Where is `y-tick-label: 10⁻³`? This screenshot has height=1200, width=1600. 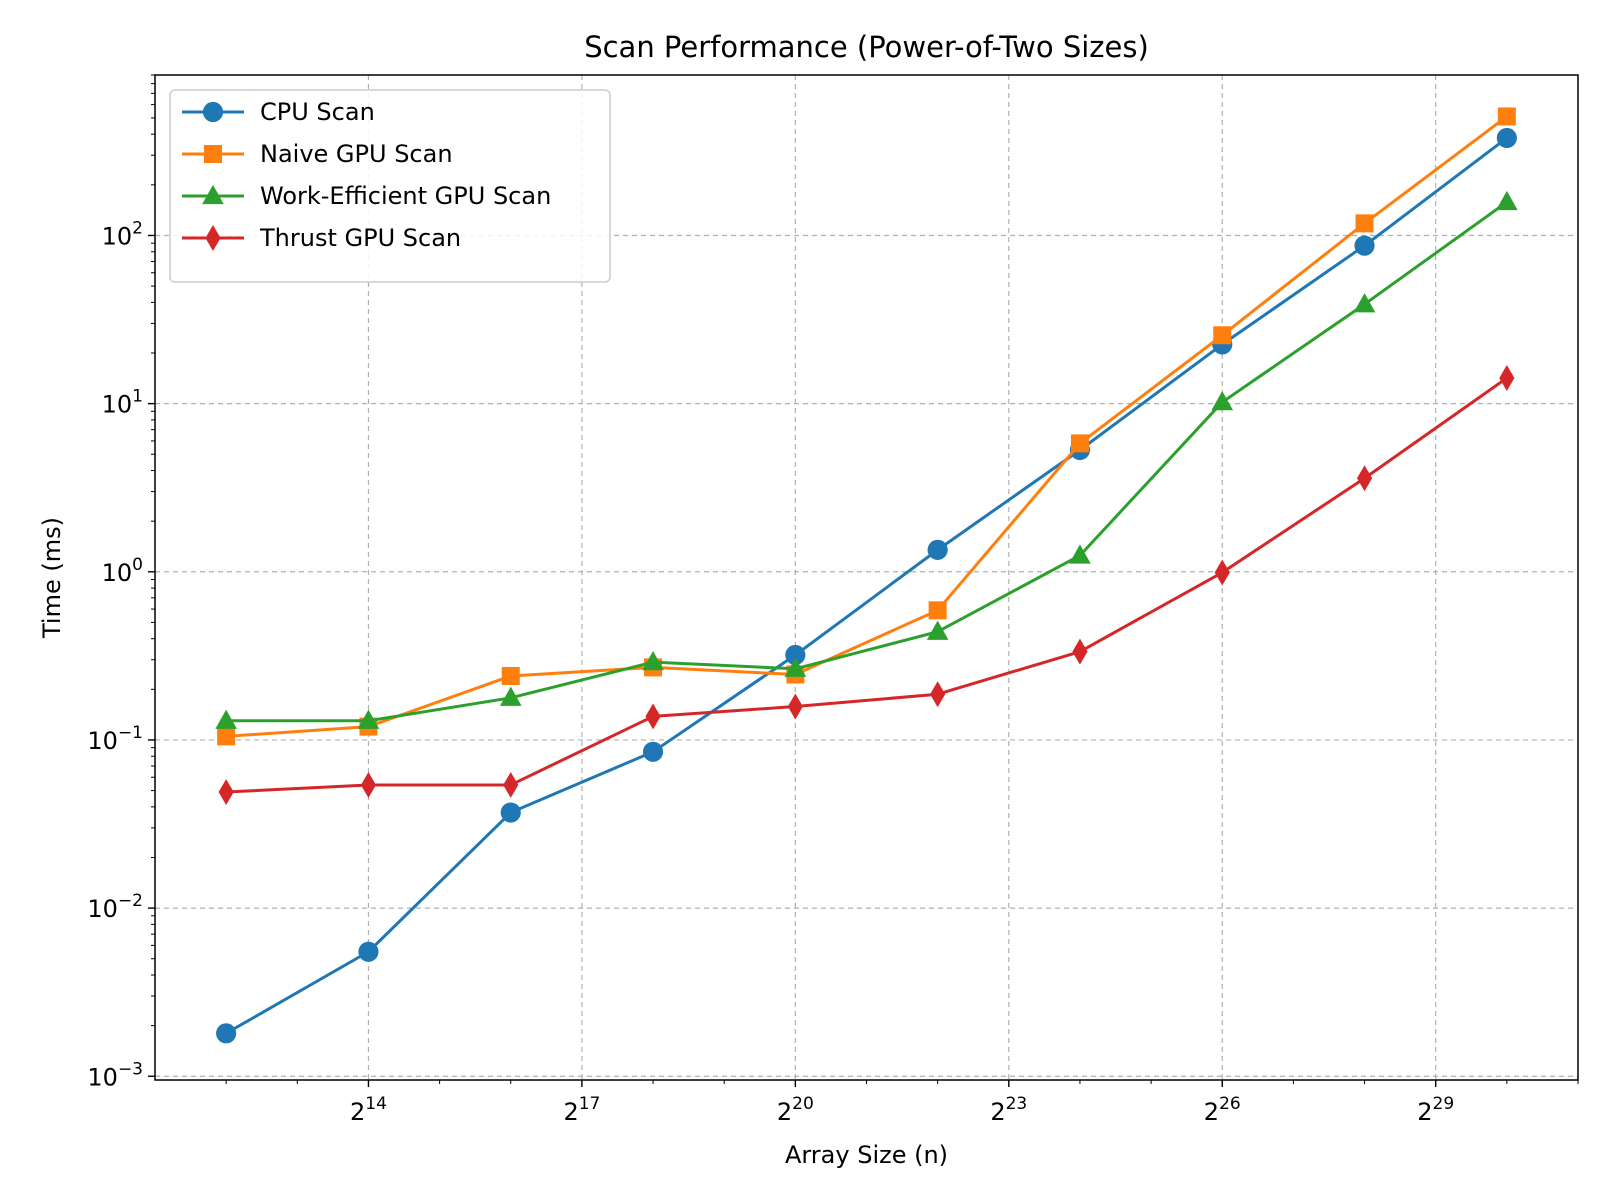 y-tick-label: 10⁻³ is located at coordinates (115, 1075).